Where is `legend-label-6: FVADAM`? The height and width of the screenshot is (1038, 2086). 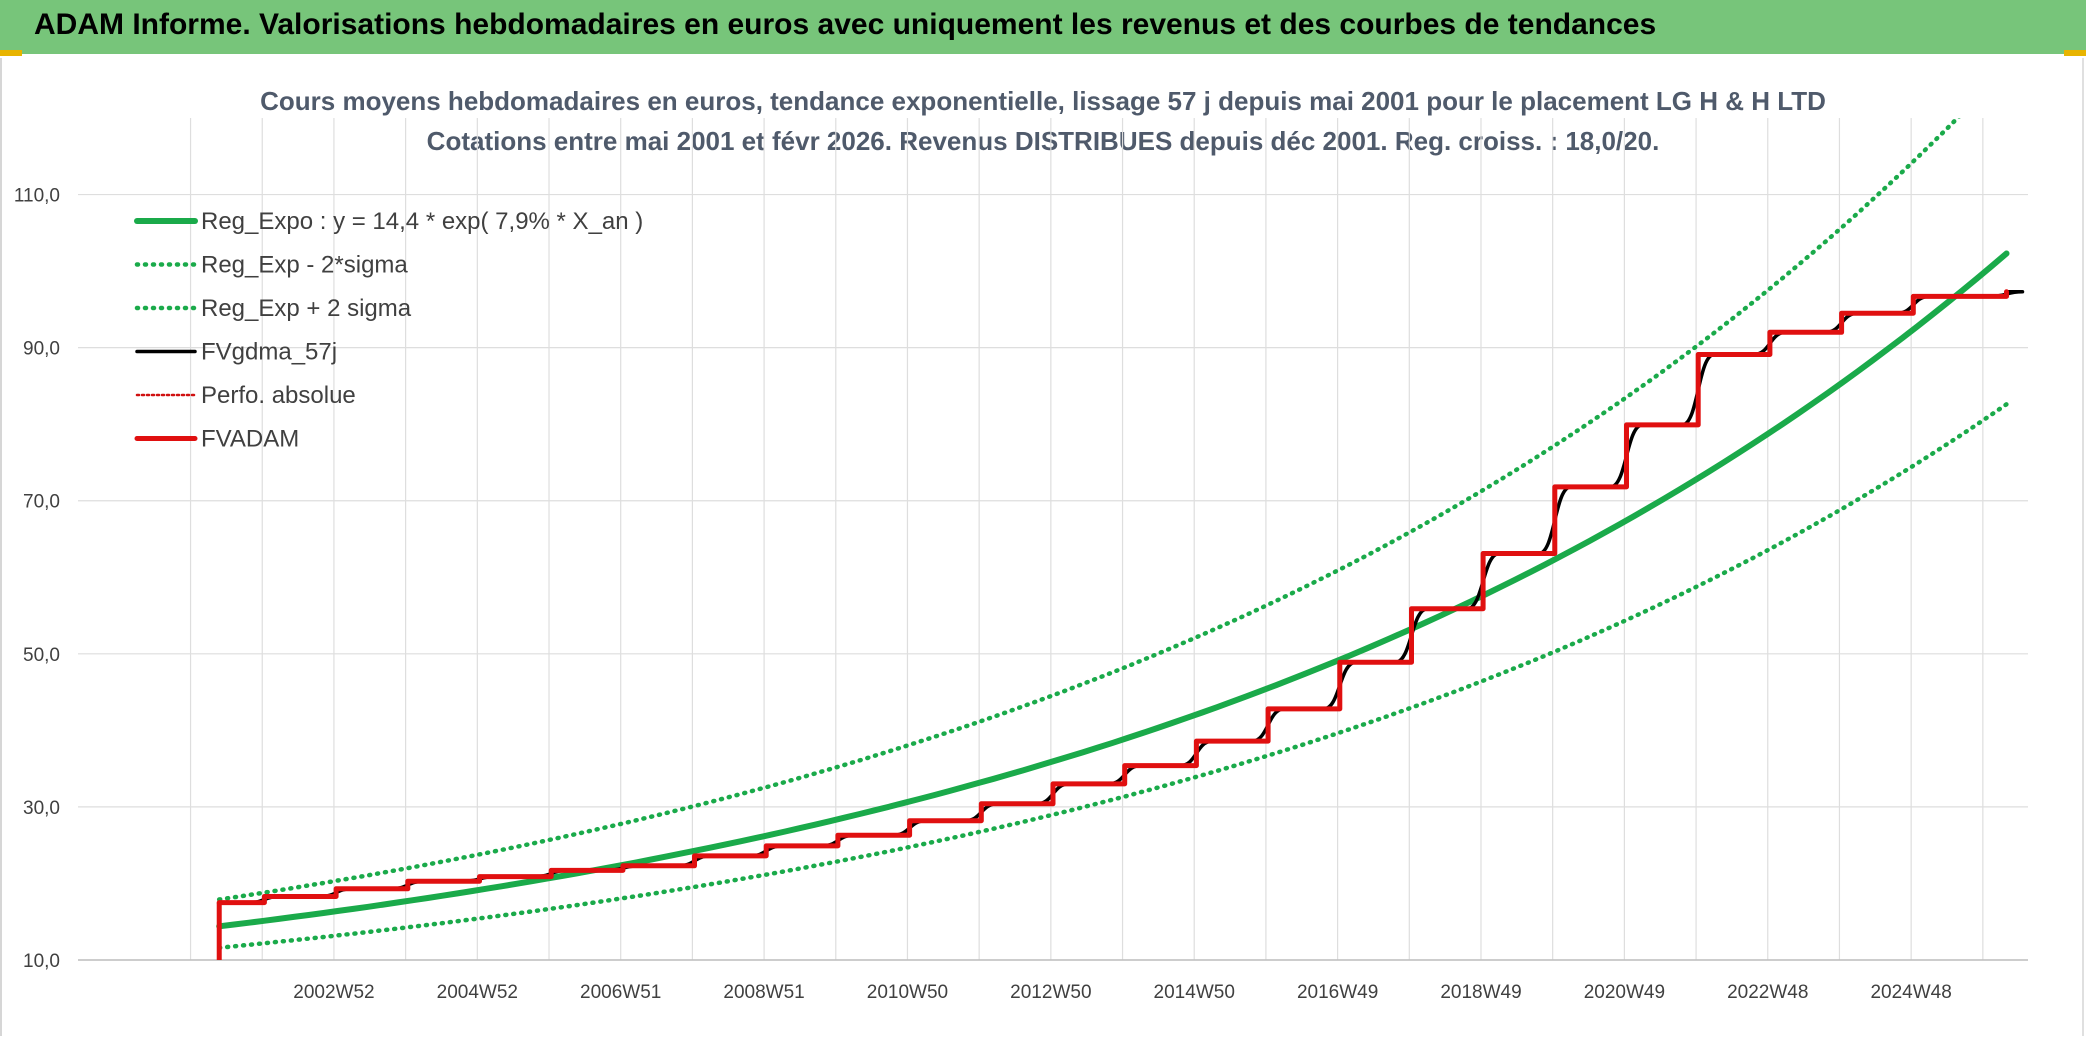
legend-label-6: FVADAM is located at coordinates (250, 439).